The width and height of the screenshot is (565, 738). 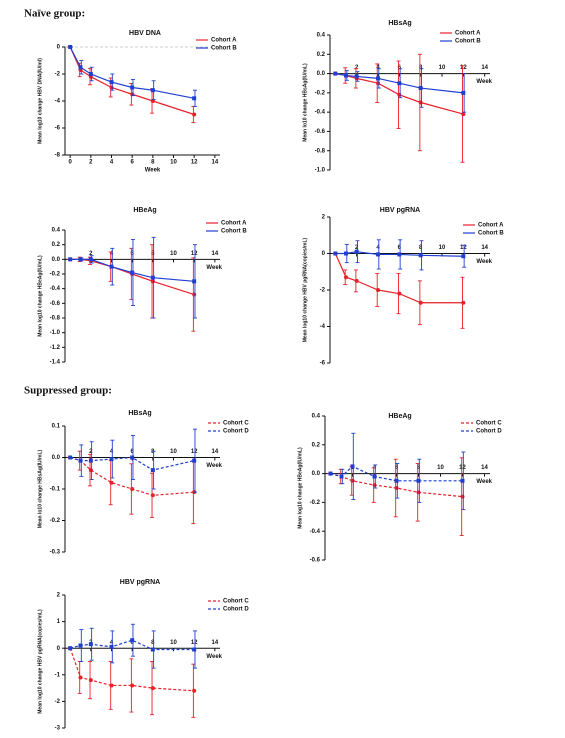 What do you see at coordinates (491, 234) in the screenshot?
I see `legend-label: Cohort B` at bounding box center [491, 234].